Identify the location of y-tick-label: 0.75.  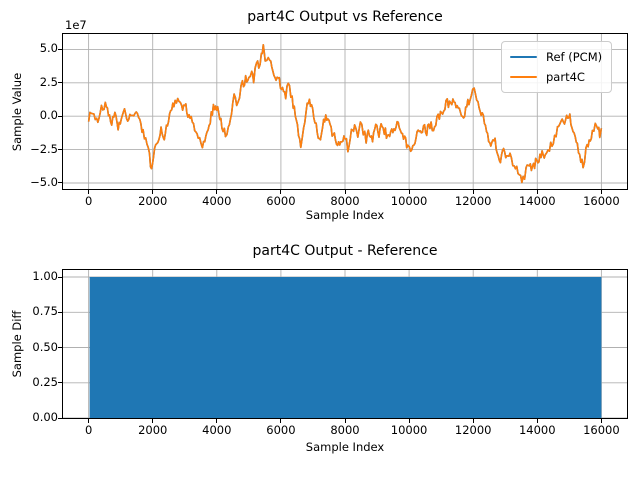
(45, 311).